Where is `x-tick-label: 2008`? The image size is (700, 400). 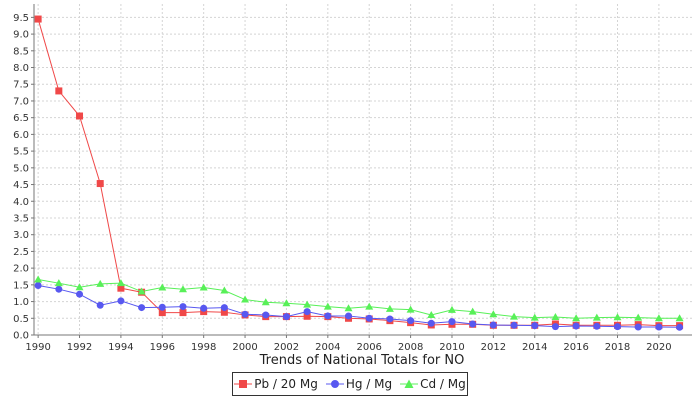
x-tick-label: 2008 is located at coordinates (410, 347).